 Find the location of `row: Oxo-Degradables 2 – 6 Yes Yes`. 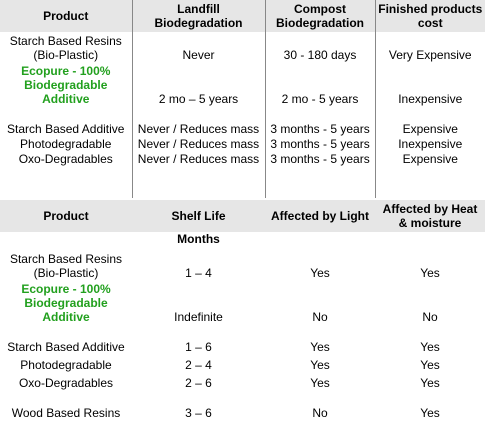

row: Oxo-Degradables 2 – 6 Yes Yes is located at coordinates (242, 381).